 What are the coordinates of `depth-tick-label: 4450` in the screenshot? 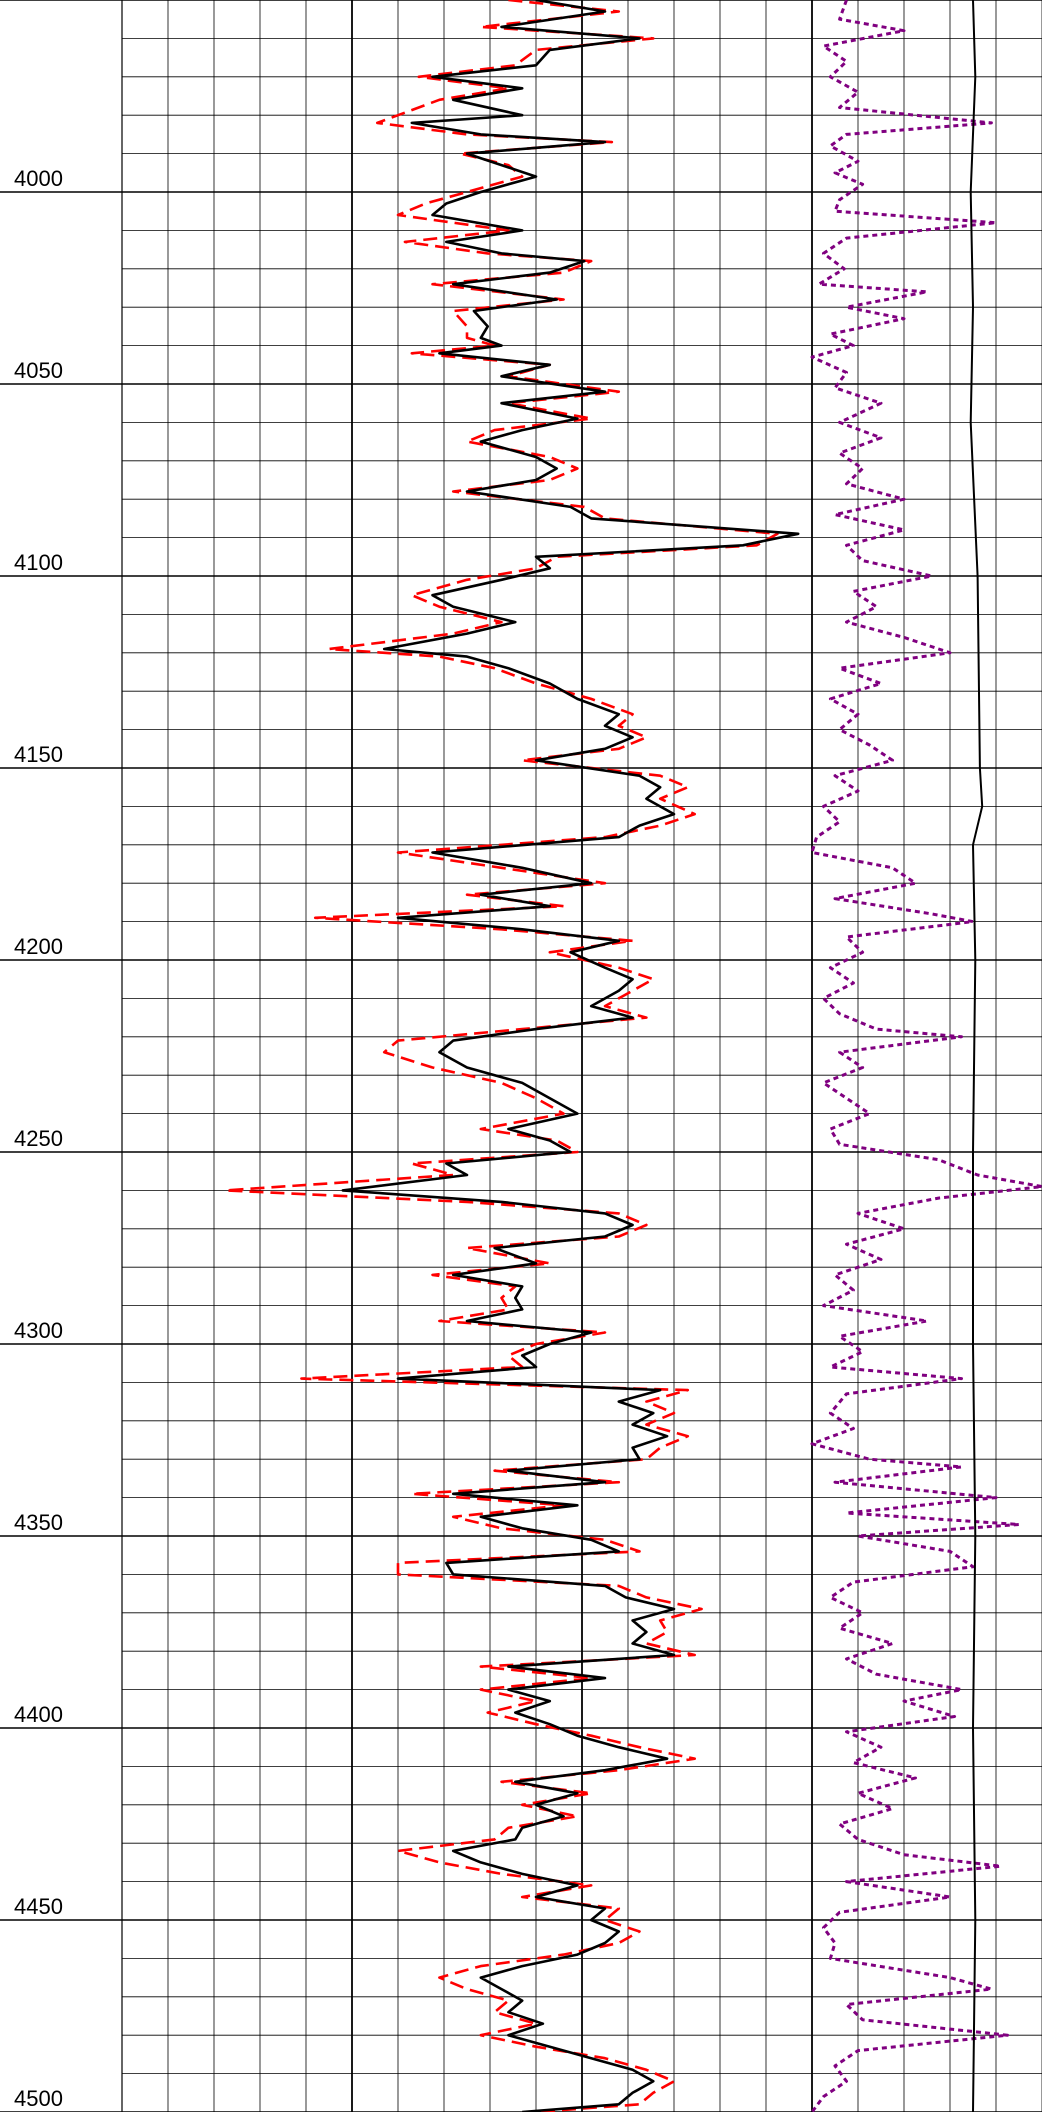 It's located at (38, 1906).